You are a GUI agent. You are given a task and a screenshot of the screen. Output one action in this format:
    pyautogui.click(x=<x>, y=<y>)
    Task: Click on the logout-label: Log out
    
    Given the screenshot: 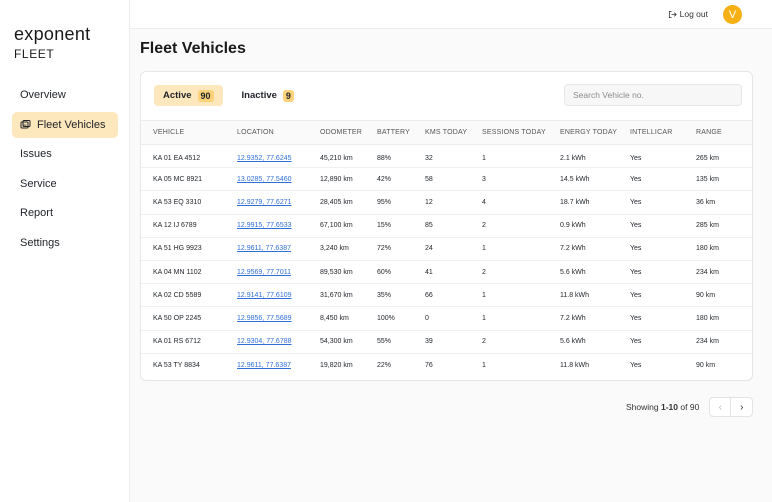 What is the action you would take?
    pyautogui.click(x=693, y=14)
    